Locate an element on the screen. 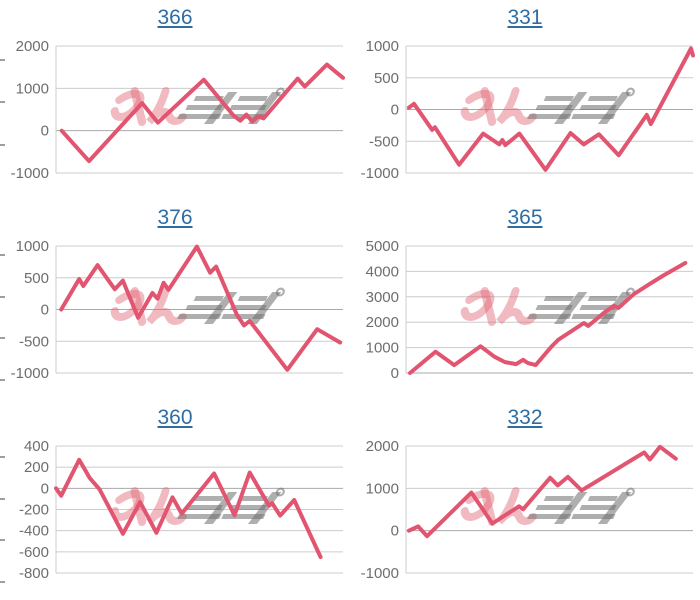 The height and width of the screenshot is (600, 700). machine-number-link: 376 is located at coordinates (175, 217).